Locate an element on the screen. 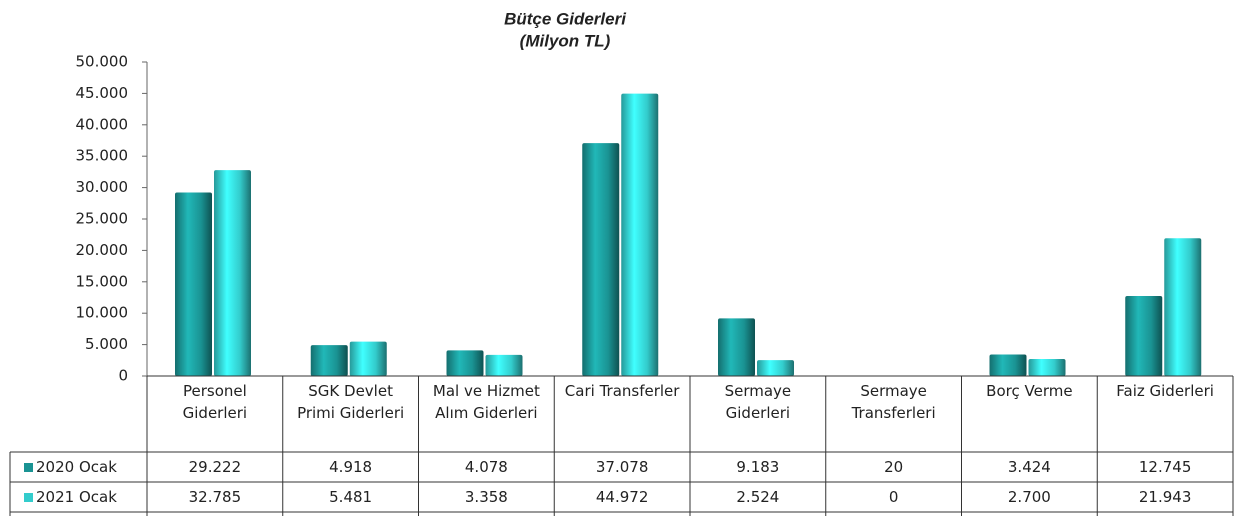 This screenshot has height=516, width=1241. data-label: 29.222 is located at coordinates (215, 467).